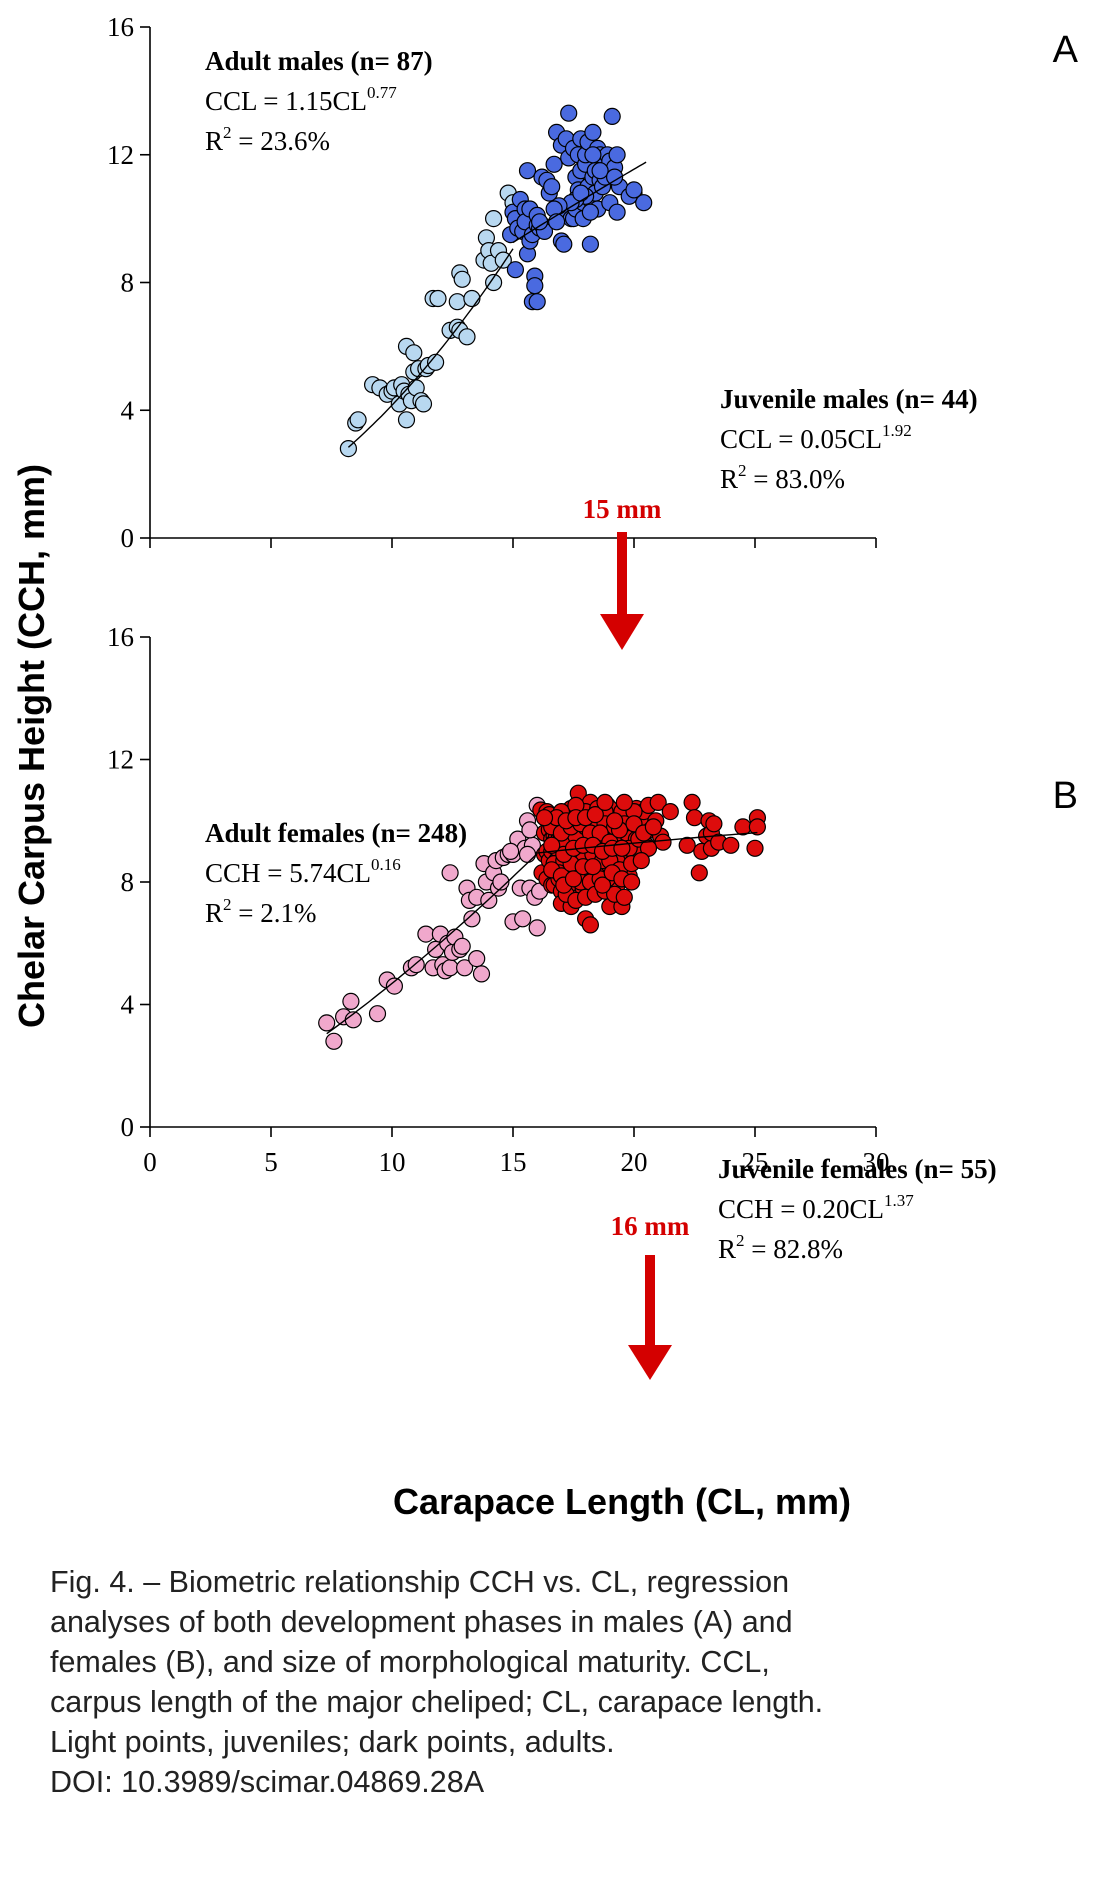 The width and height of the screenshot is (1102, 1904). What do you see at coordinates (319, 61) in the screenshot?
I see `panel-a-adult-title: Adult males (n= 87)` at bounding box center [319, 61].